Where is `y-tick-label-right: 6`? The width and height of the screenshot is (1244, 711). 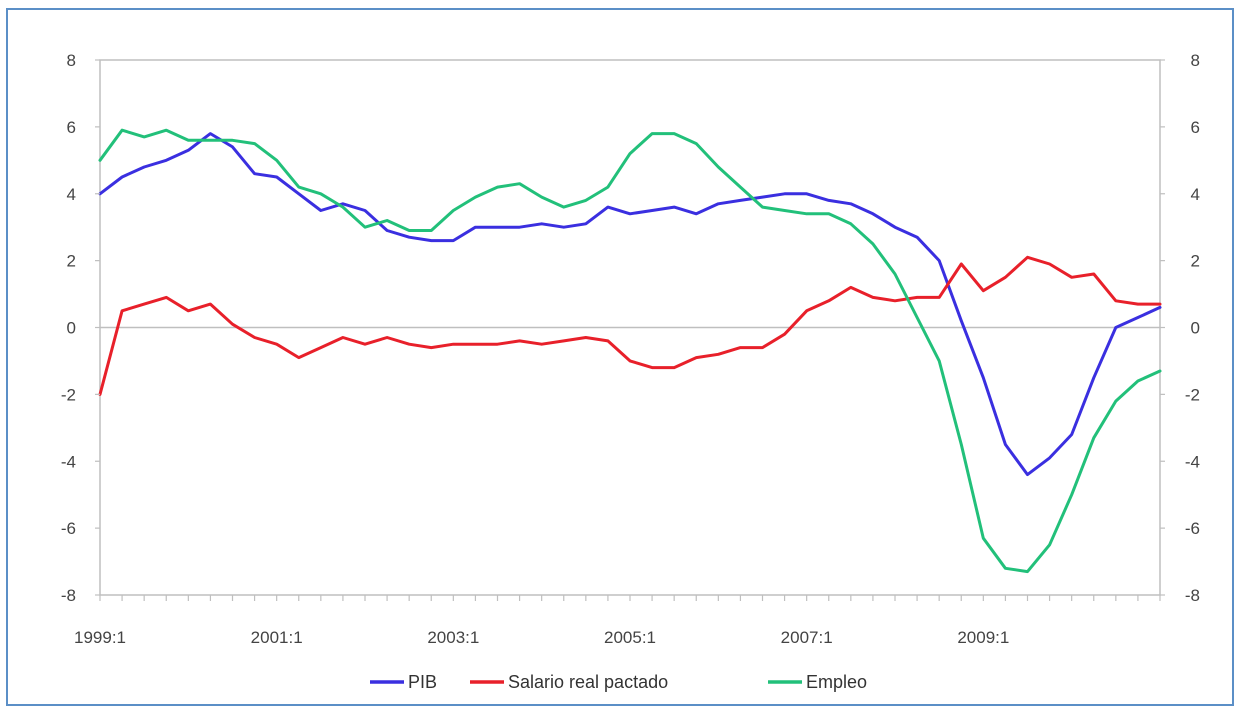
y-tick-label-right: 6 is located at coordinates (1195, 127).